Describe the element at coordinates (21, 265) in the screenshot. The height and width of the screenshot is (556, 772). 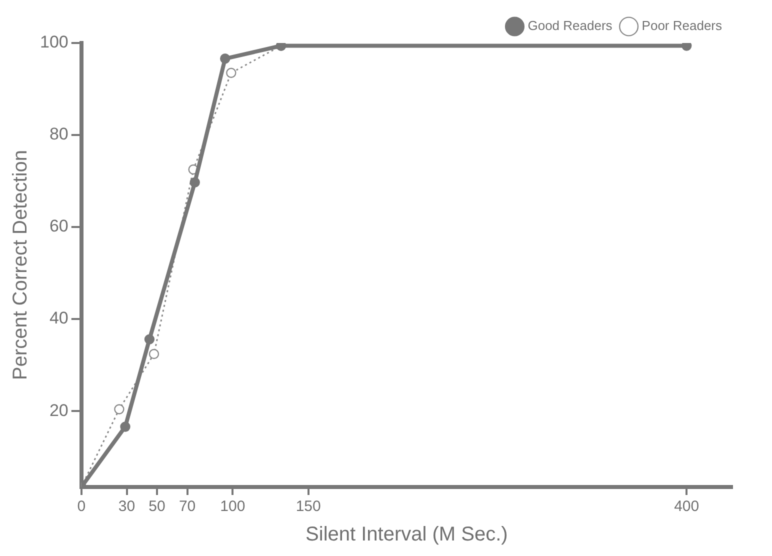
I see `y-axis-title: Percent Correct Detection` at that location.